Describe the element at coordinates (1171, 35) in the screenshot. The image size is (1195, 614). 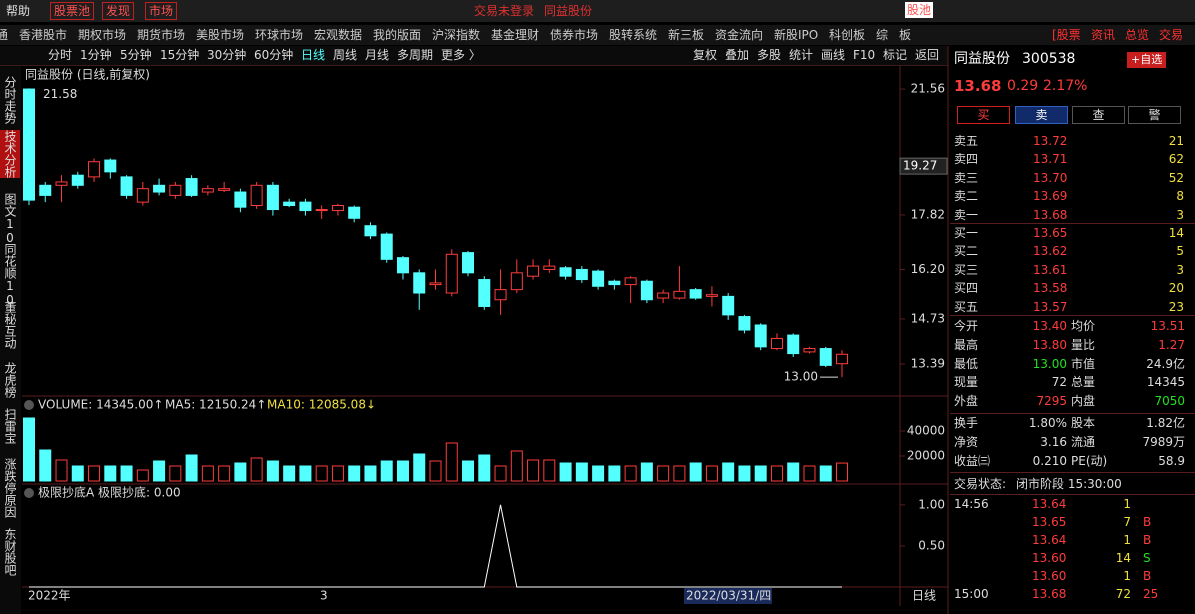
I see `menu-item: 交易` at that location.